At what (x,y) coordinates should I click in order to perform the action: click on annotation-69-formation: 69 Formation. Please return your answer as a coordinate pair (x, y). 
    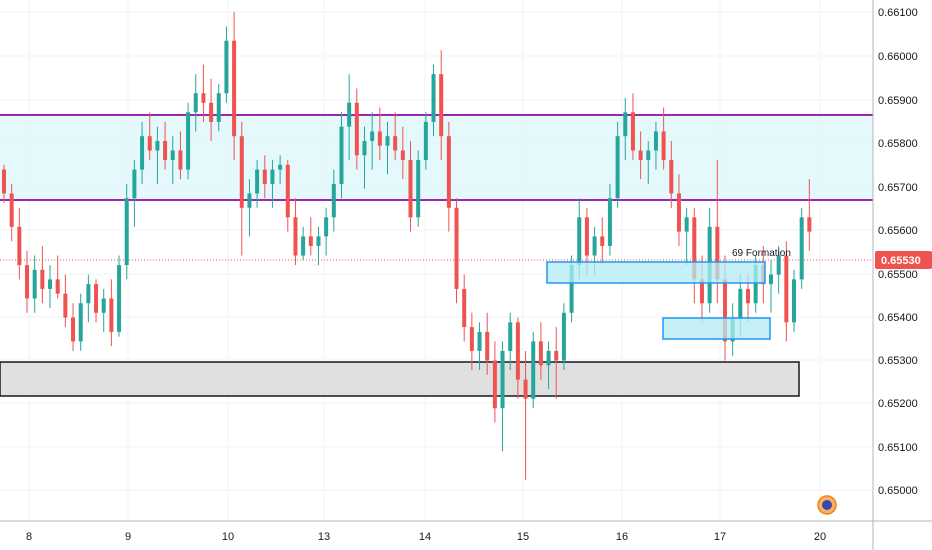
    Looking at the image, I should click on (761, 253).